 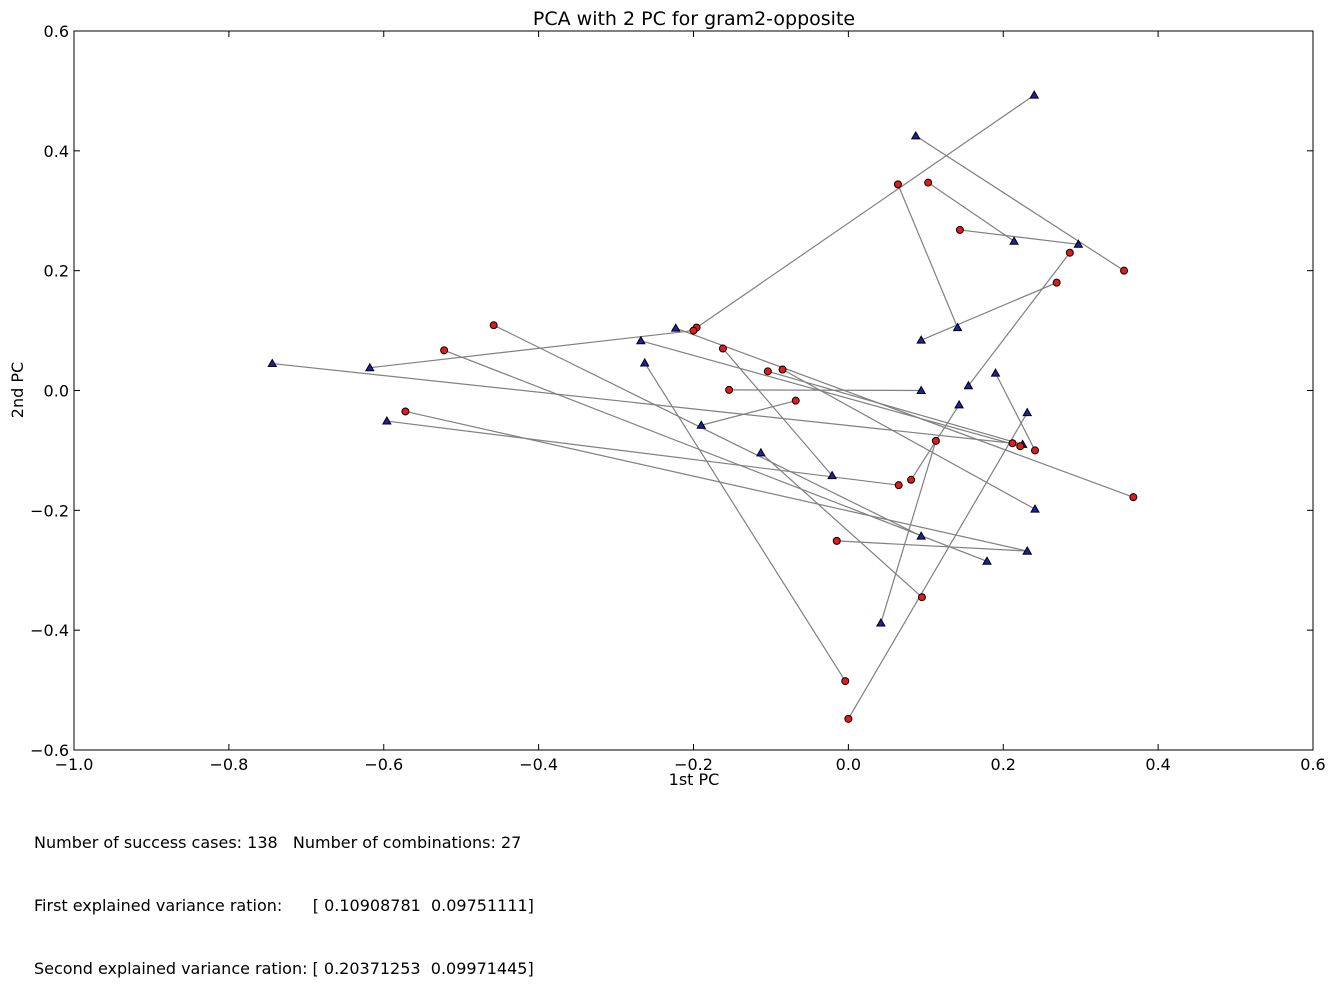 What do you see at coordinates (17, 390) in the screenshot?
I see `y-axis-label: 2nd PC` at bounding box center [17, 390].